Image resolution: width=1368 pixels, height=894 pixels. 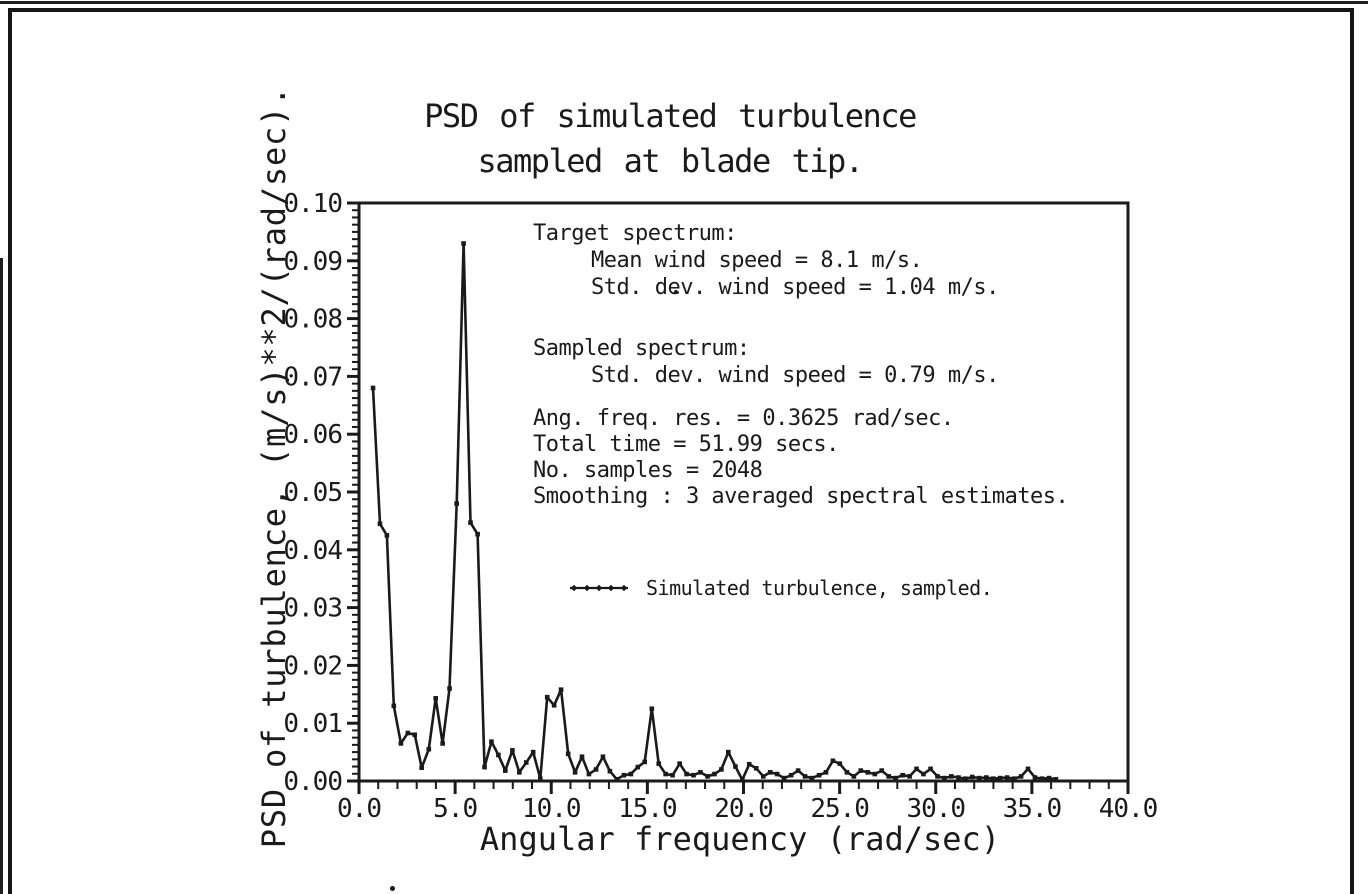 I want to click on y-tick-label: 0.04, so click(x=312, y=551).